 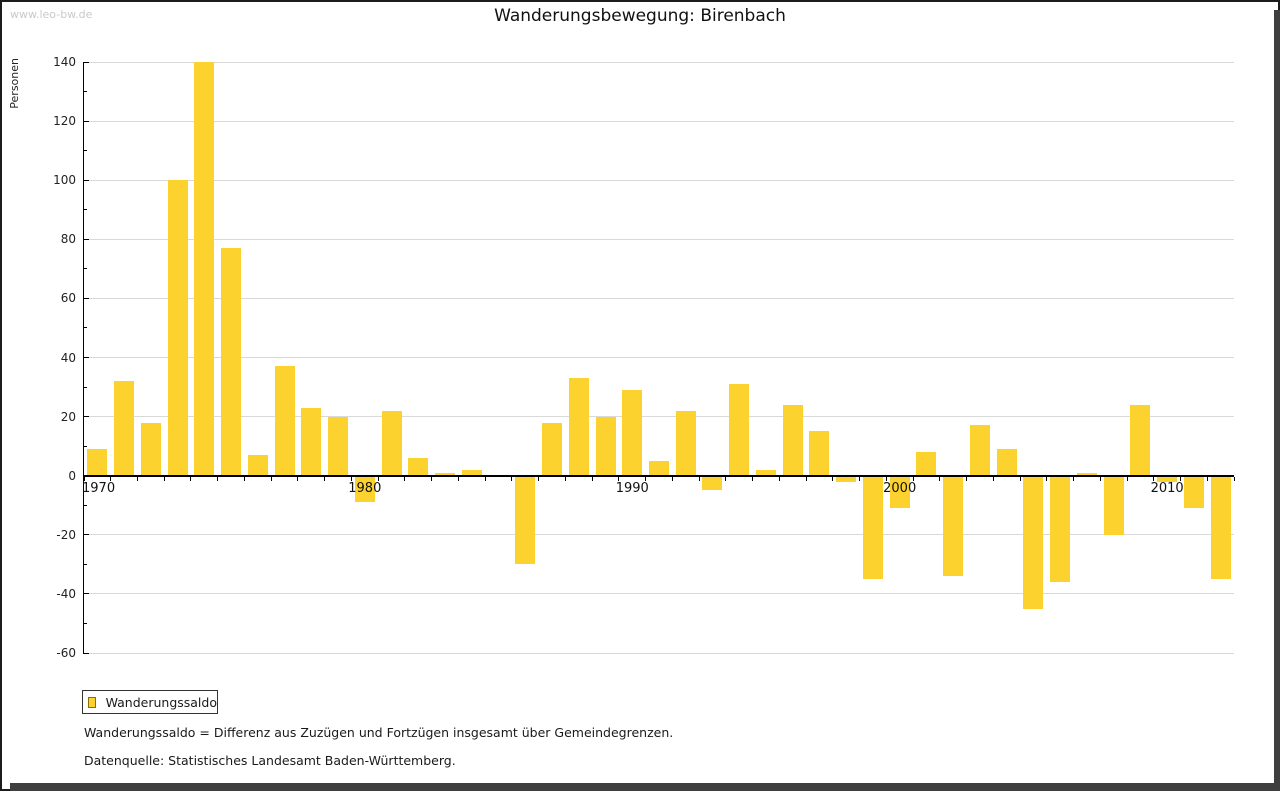 I want to click on y-tick-label--40: -40, so click(x=66, y=593).